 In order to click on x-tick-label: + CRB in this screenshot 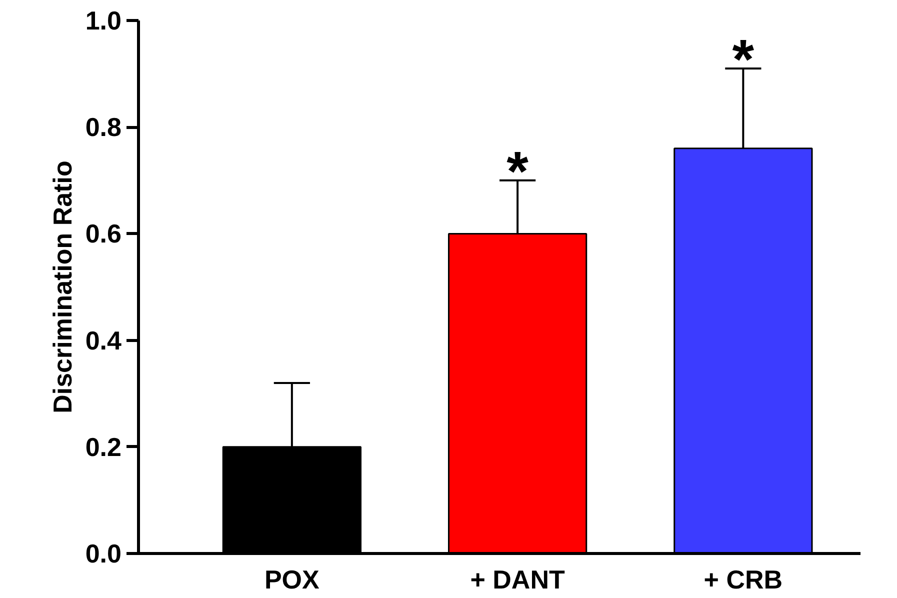, I will do `click(743, 579)`.